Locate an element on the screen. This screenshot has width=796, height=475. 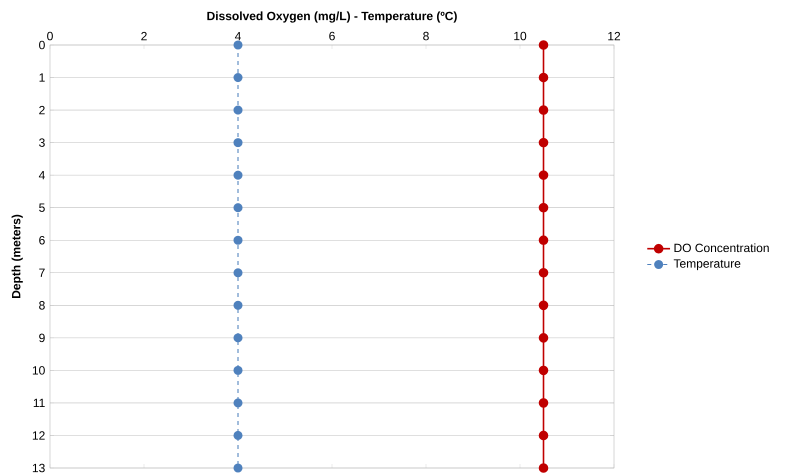
x-tick-label: 2 is located at coordinates (144, 36).